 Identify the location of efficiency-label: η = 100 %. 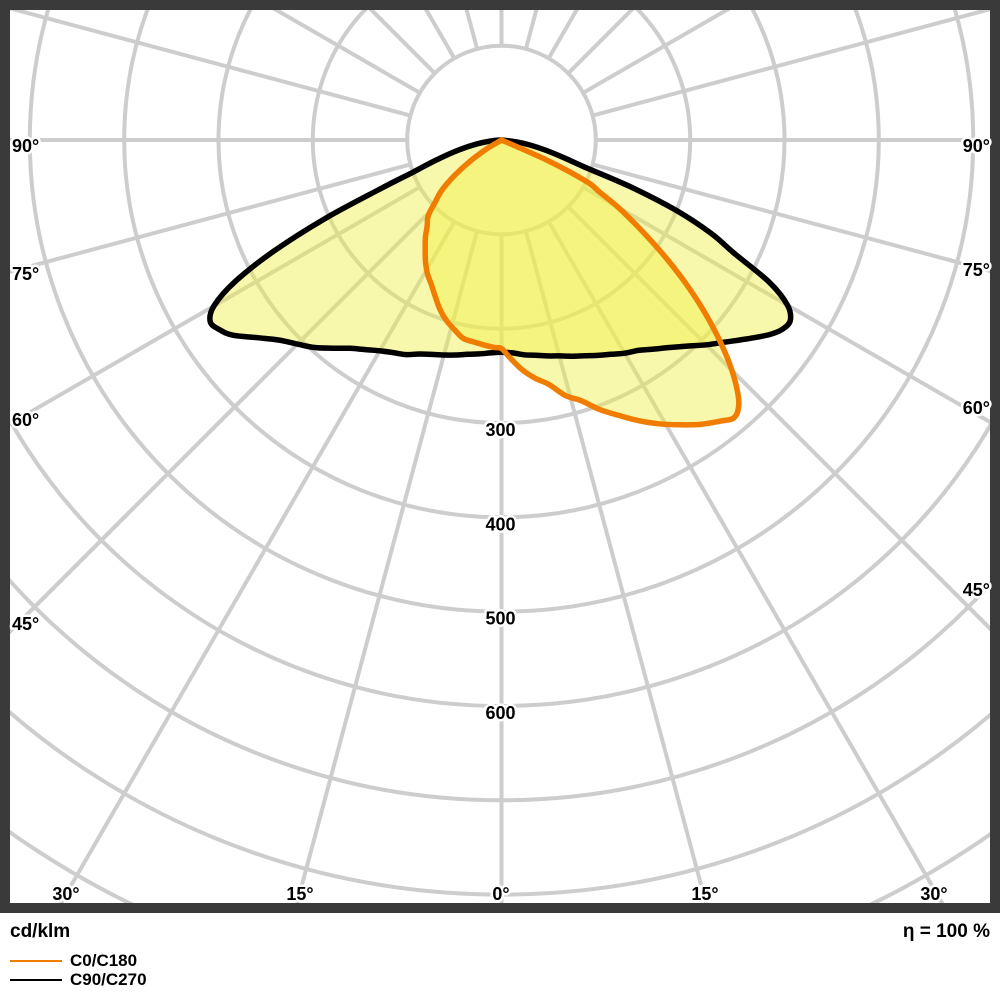
(946, 931).